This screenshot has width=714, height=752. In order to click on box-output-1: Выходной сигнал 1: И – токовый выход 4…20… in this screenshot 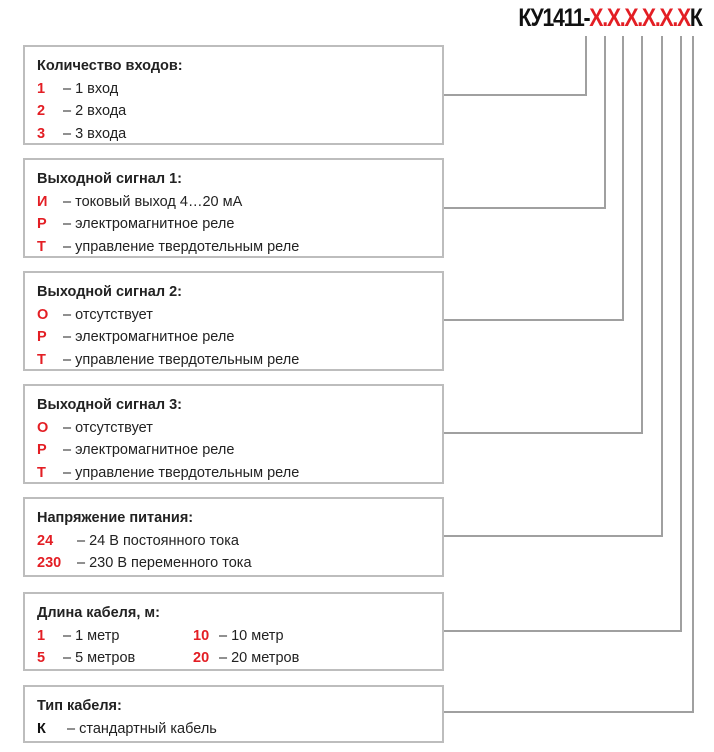, I will do `click(233, 208)`.